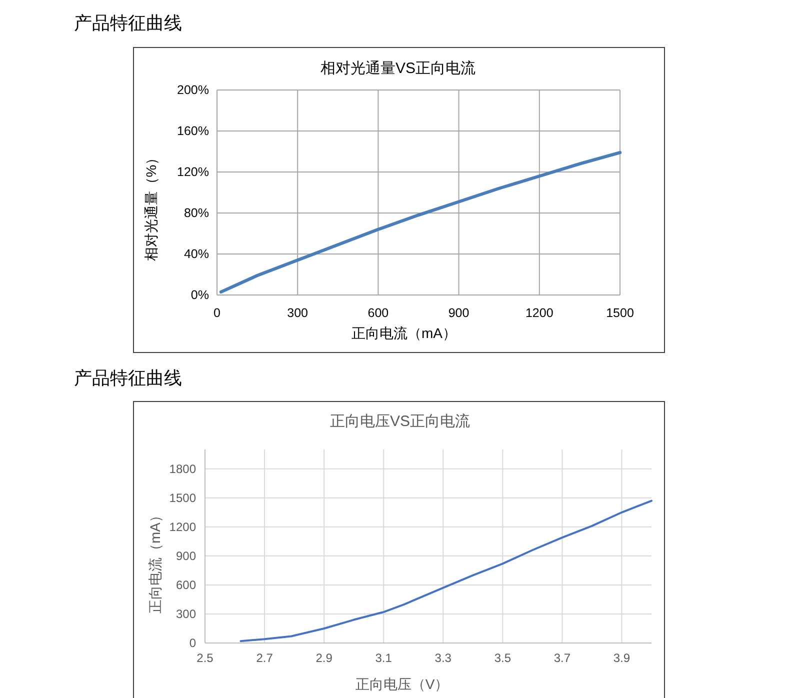 Image resolution: width=798 pixels, height=698 pixels. Describe the element at coordinates (217, 313) in the screenshot. I see `x-tick-label: 0` at that location.